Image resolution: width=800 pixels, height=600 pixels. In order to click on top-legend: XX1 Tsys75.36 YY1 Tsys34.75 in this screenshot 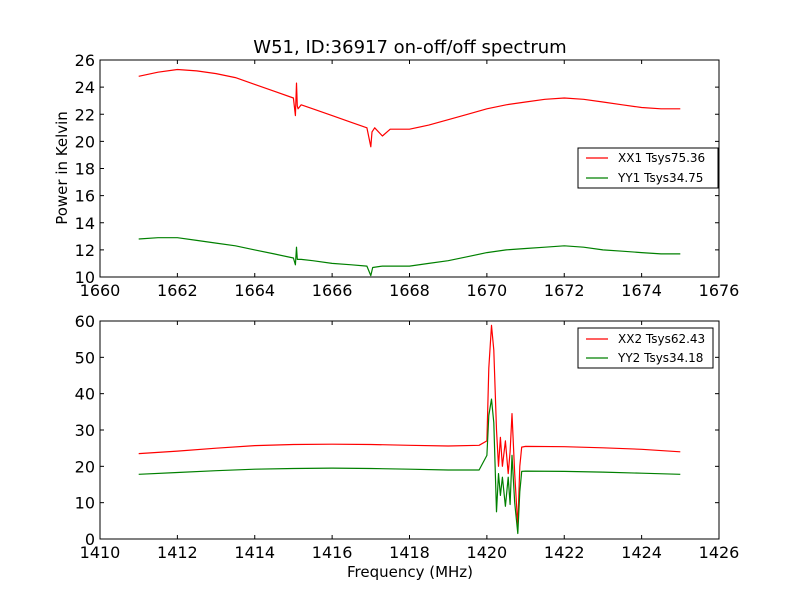, I will do `click(648, 168)`.